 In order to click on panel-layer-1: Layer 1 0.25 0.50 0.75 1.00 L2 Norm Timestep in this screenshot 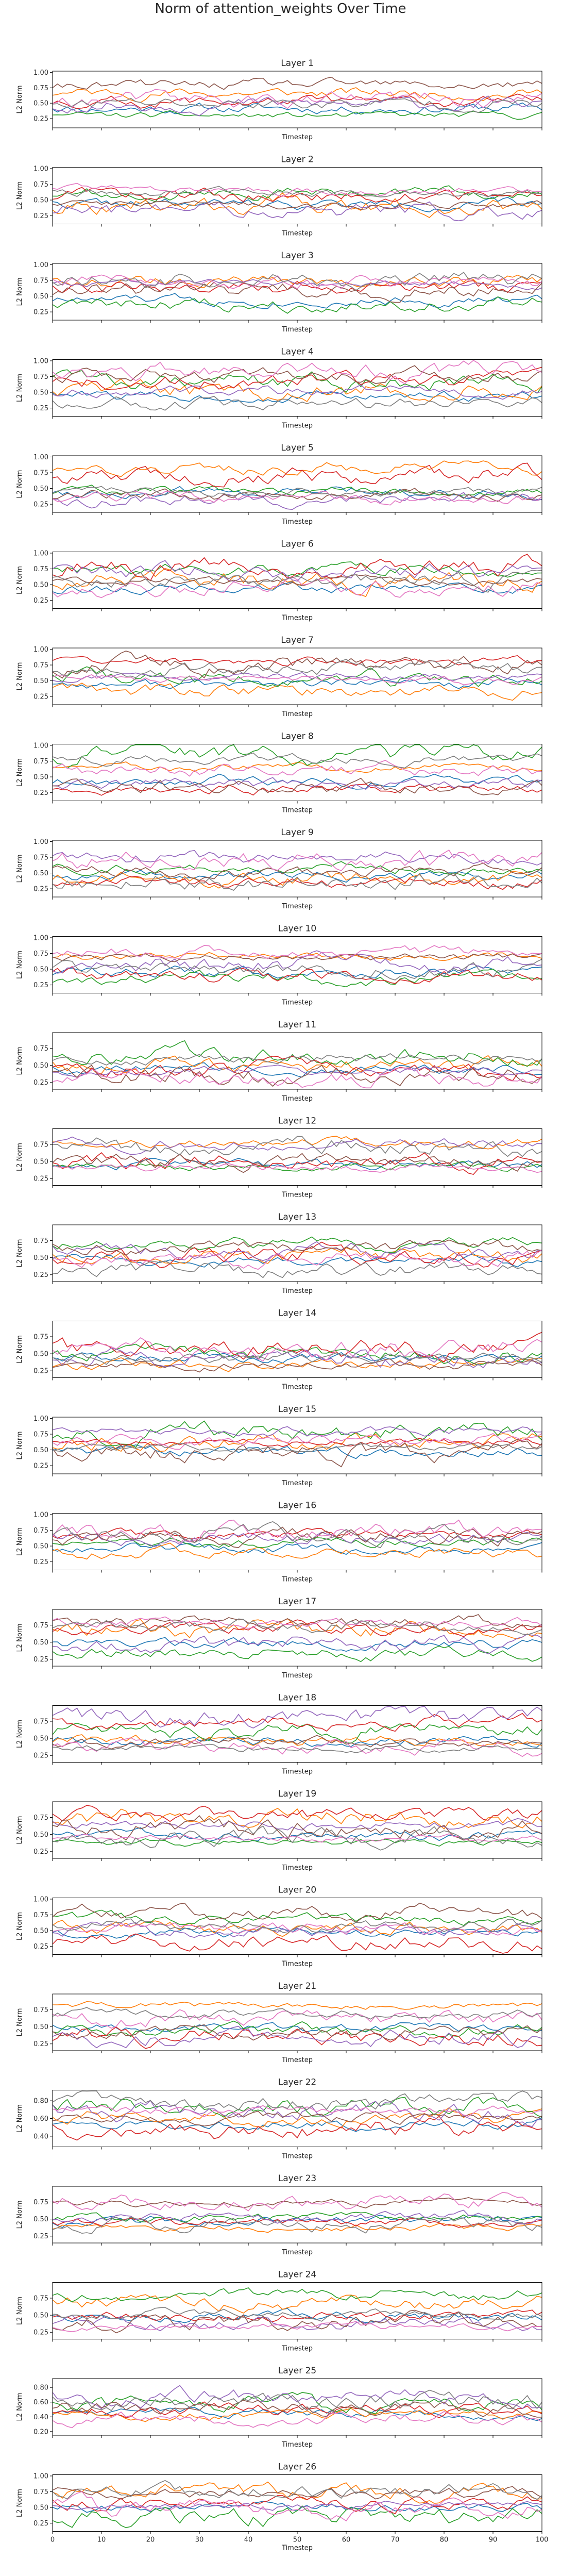, I will do `click(279, 99)`.